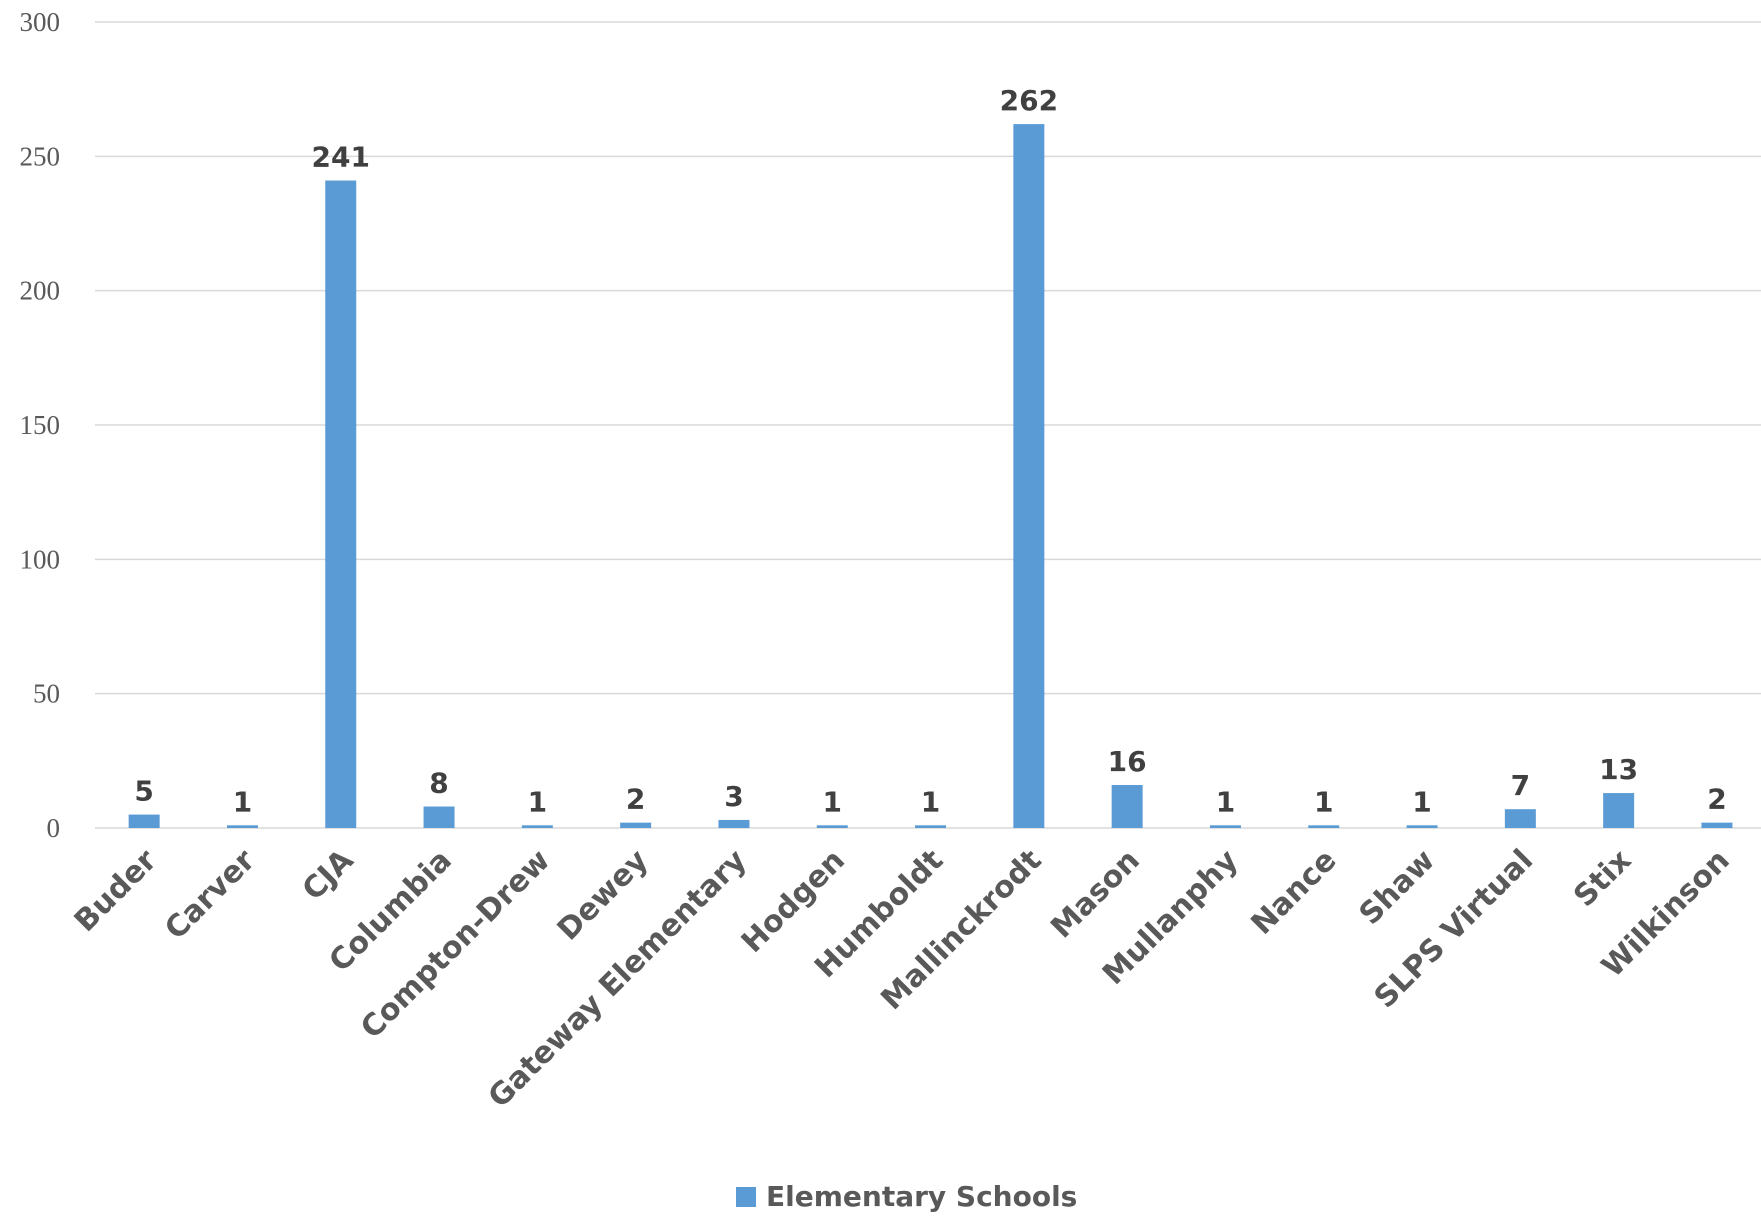 Image resolution: width=1761 pixels, height=1217 pixels. I want to click on data-label: 16, so click(1127, 761).